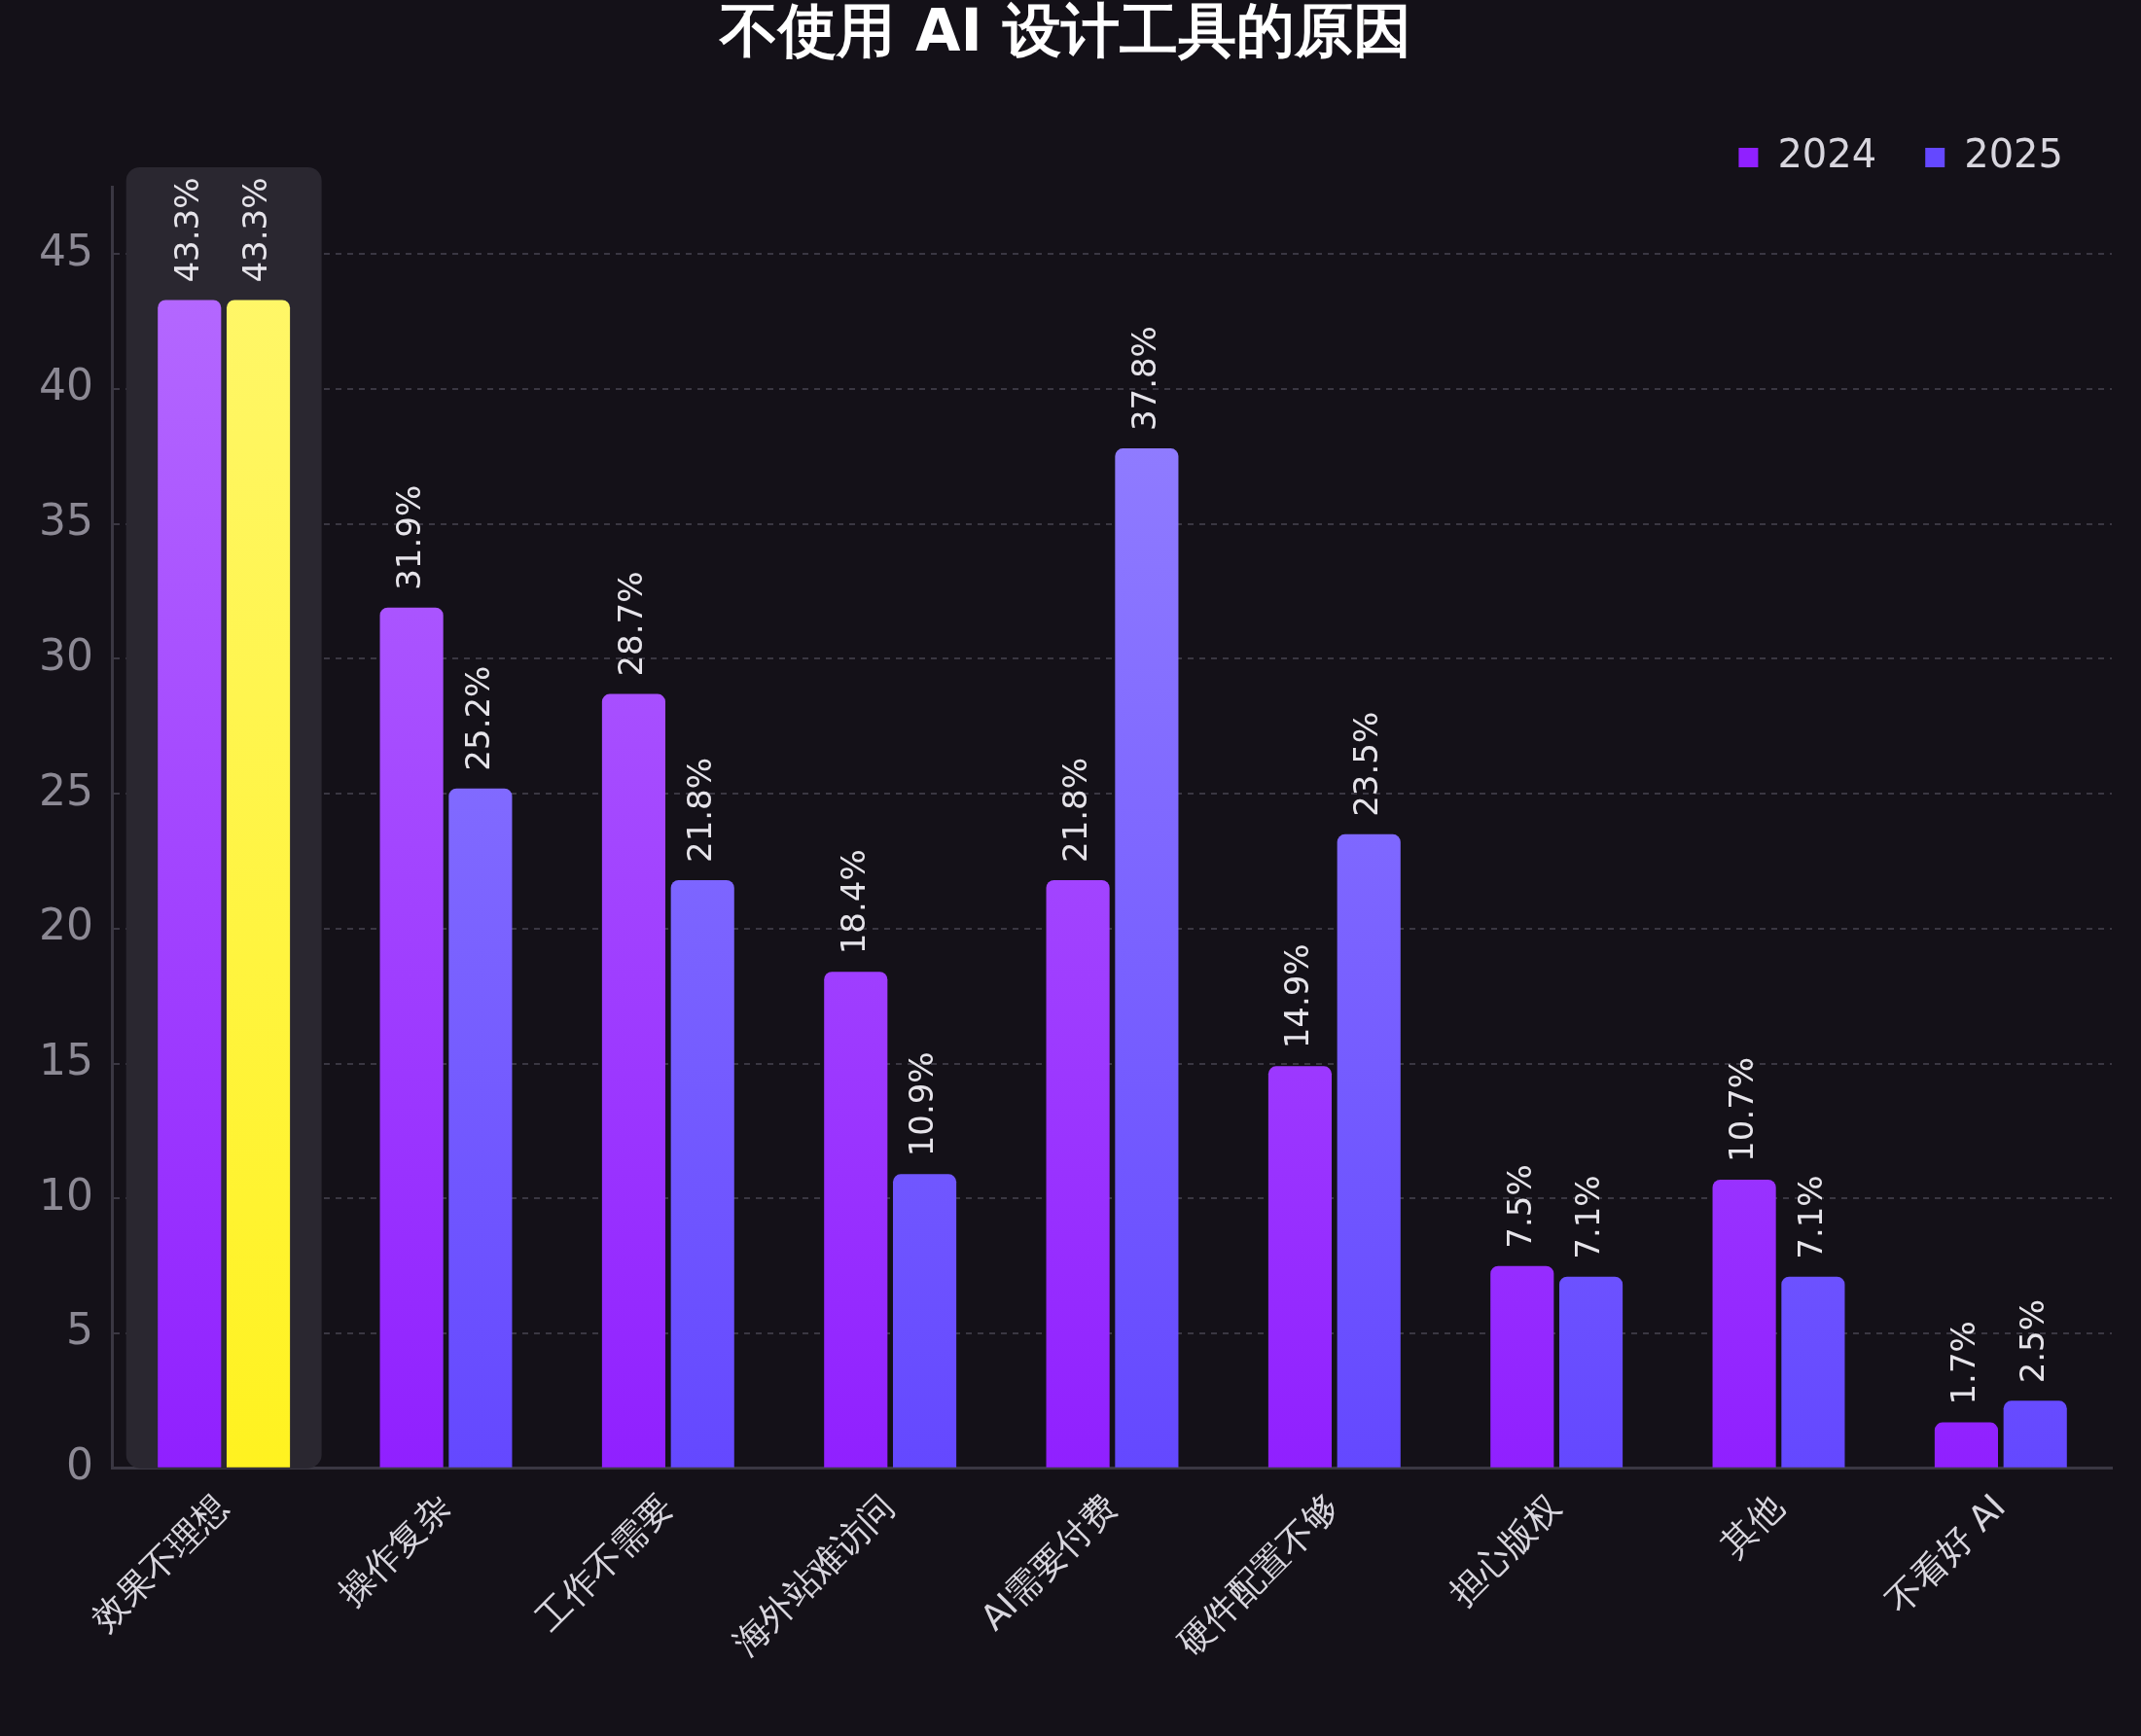 The image size is (2141, 1736). What do you see at coordinates (1143, 379) in the screenshot?
I see `data-label: 37.8%` at bounding box center [1143, 379].